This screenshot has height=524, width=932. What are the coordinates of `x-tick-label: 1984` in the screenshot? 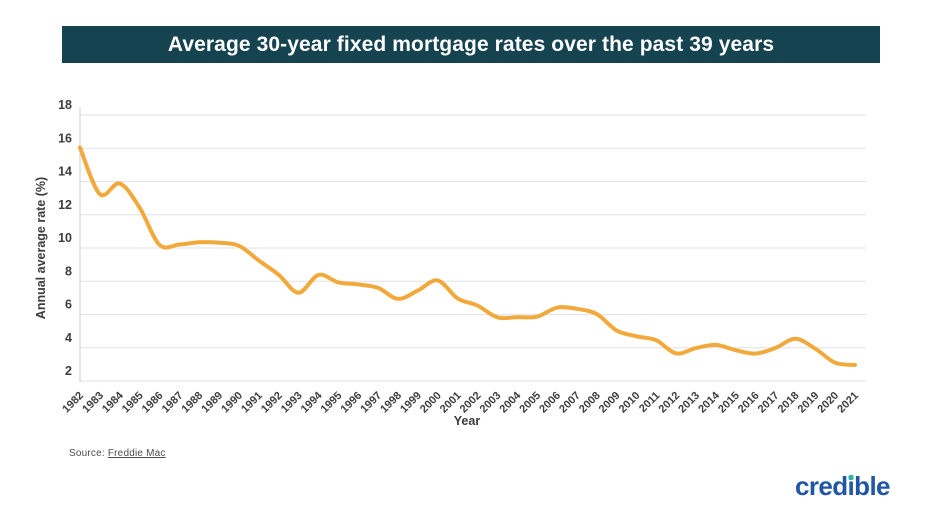 It's located at (113, 402).